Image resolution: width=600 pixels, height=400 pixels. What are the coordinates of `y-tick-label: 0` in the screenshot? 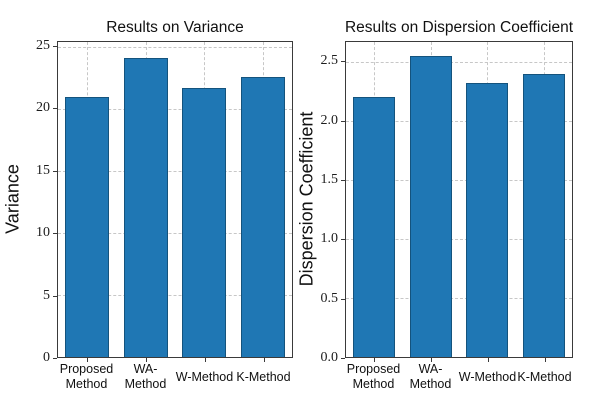 It's located at (46, 357).